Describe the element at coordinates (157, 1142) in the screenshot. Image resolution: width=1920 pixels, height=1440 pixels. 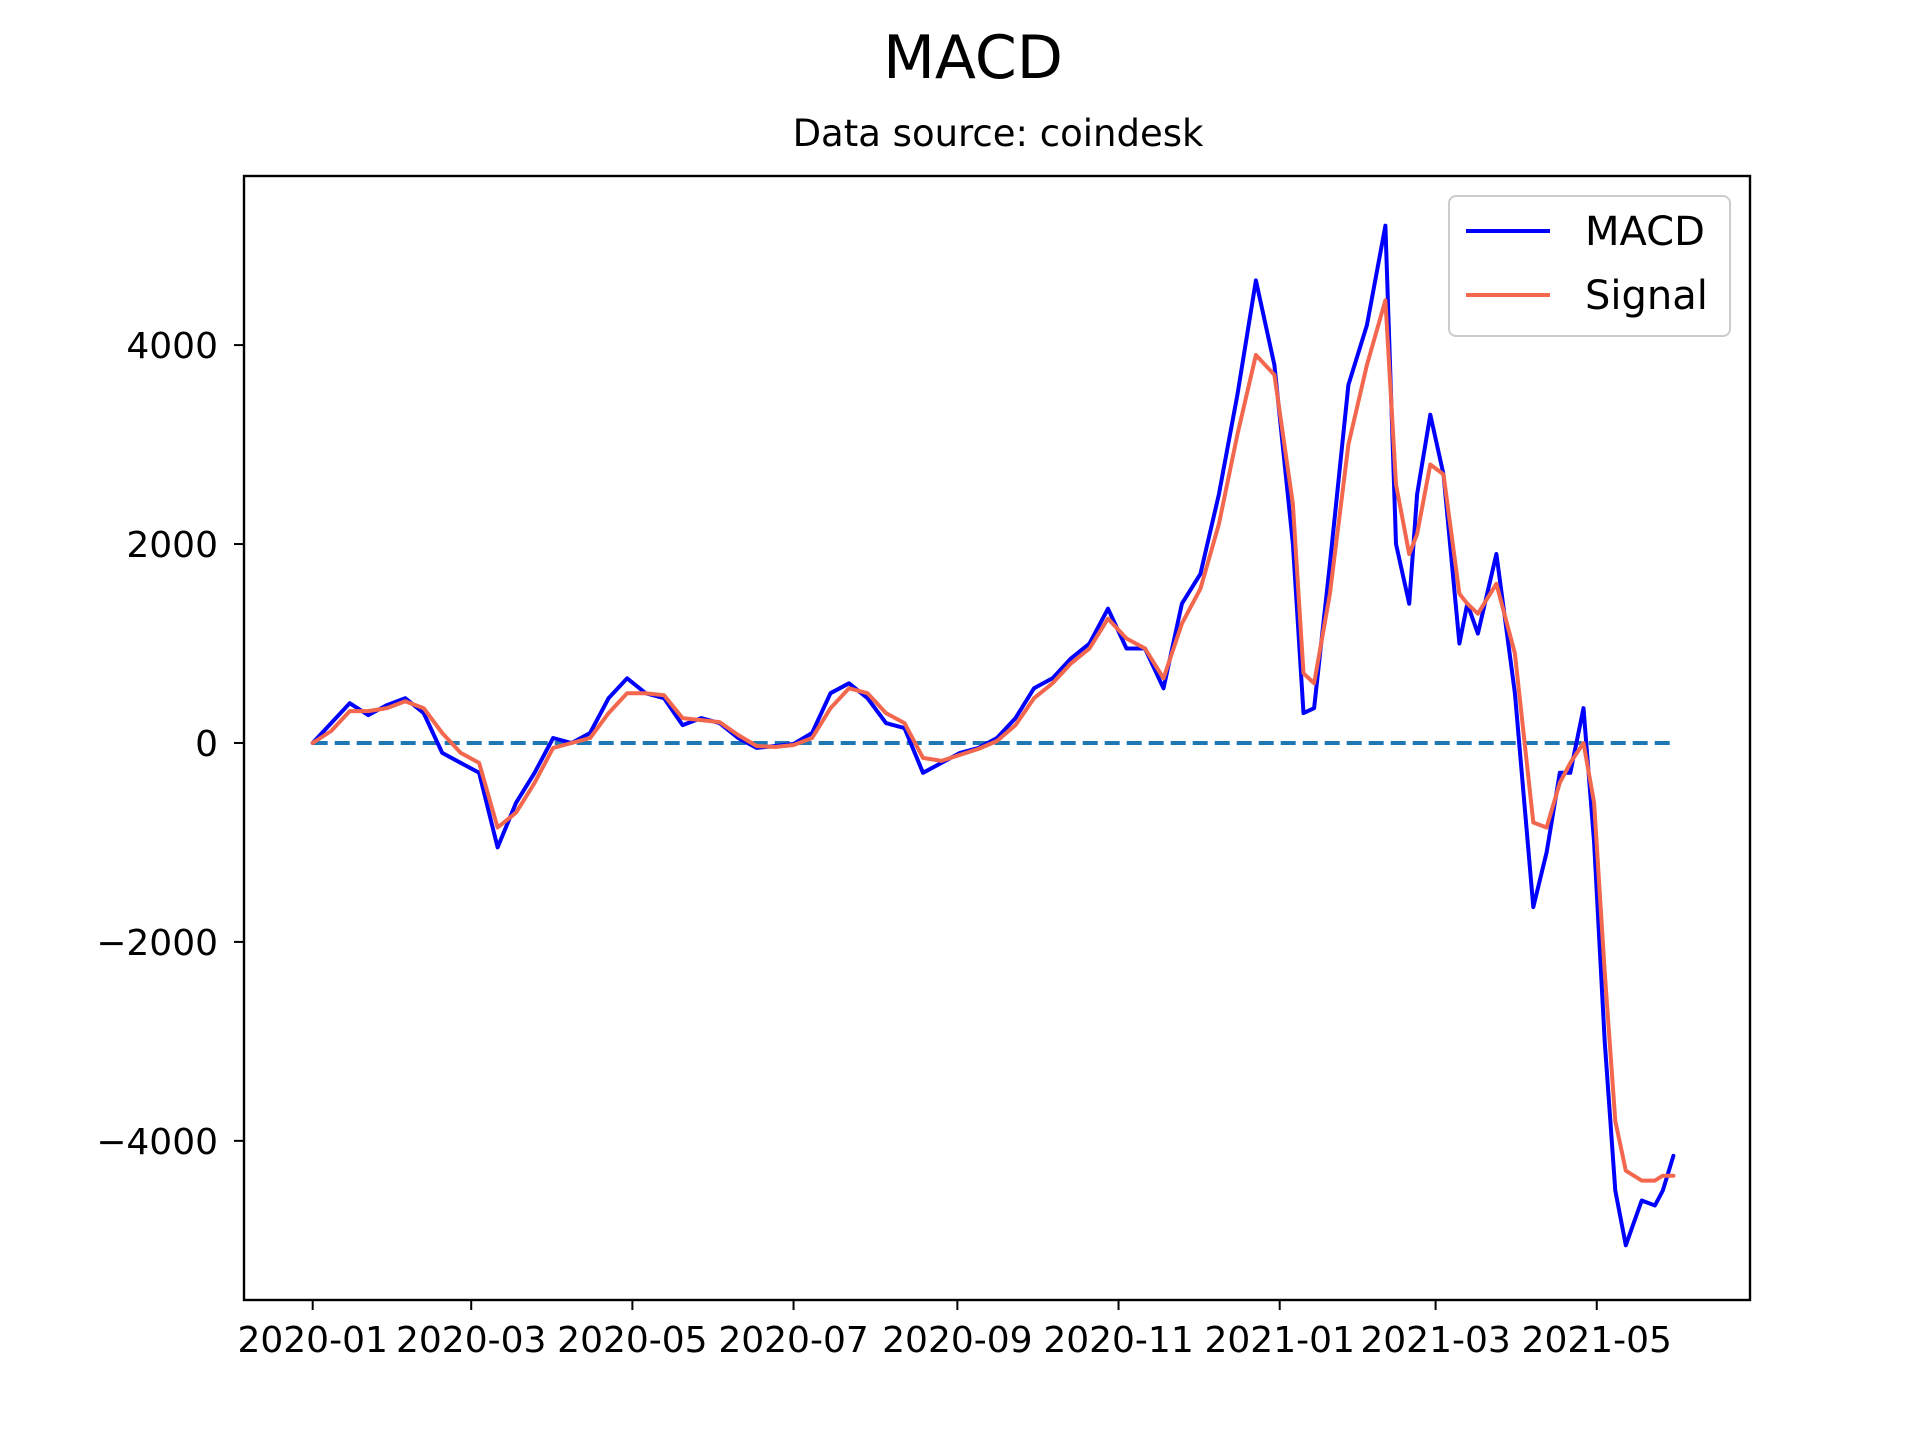
I see `y-tick-label: −4000` at that location.